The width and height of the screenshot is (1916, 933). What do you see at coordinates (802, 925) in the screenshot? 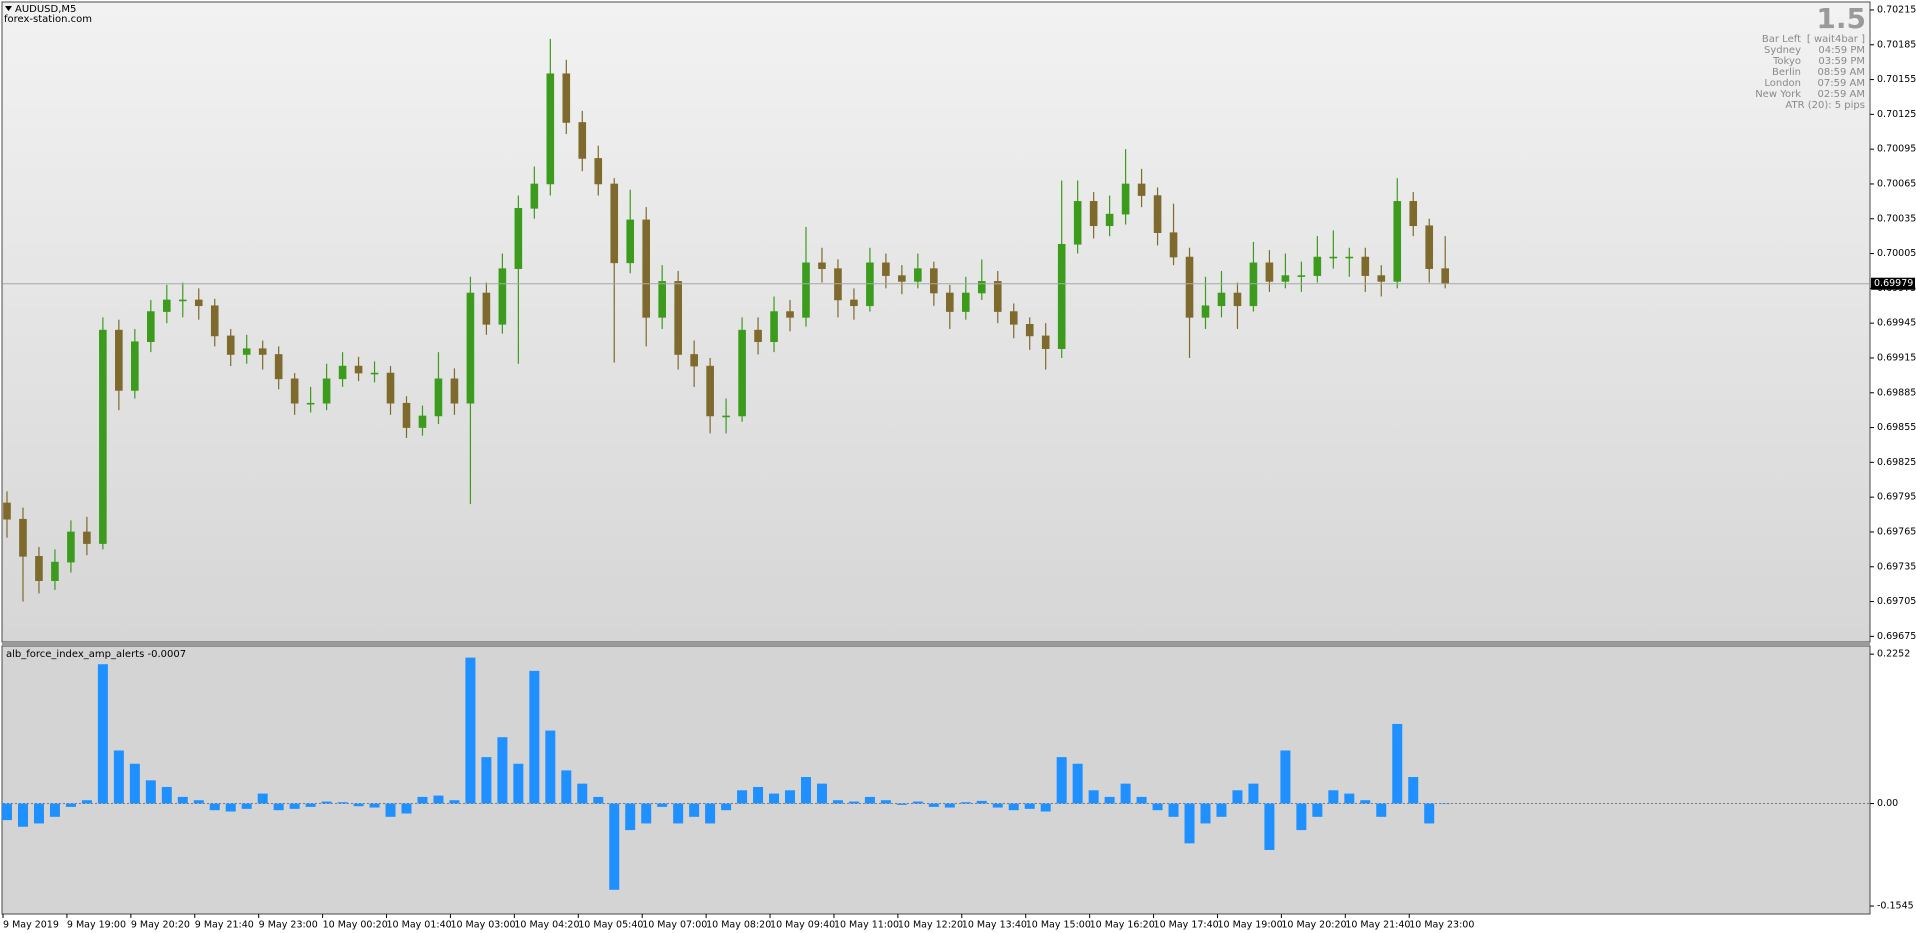
I see `x-tick-label: 10 May 09:40` at bounding box center [802, 925].